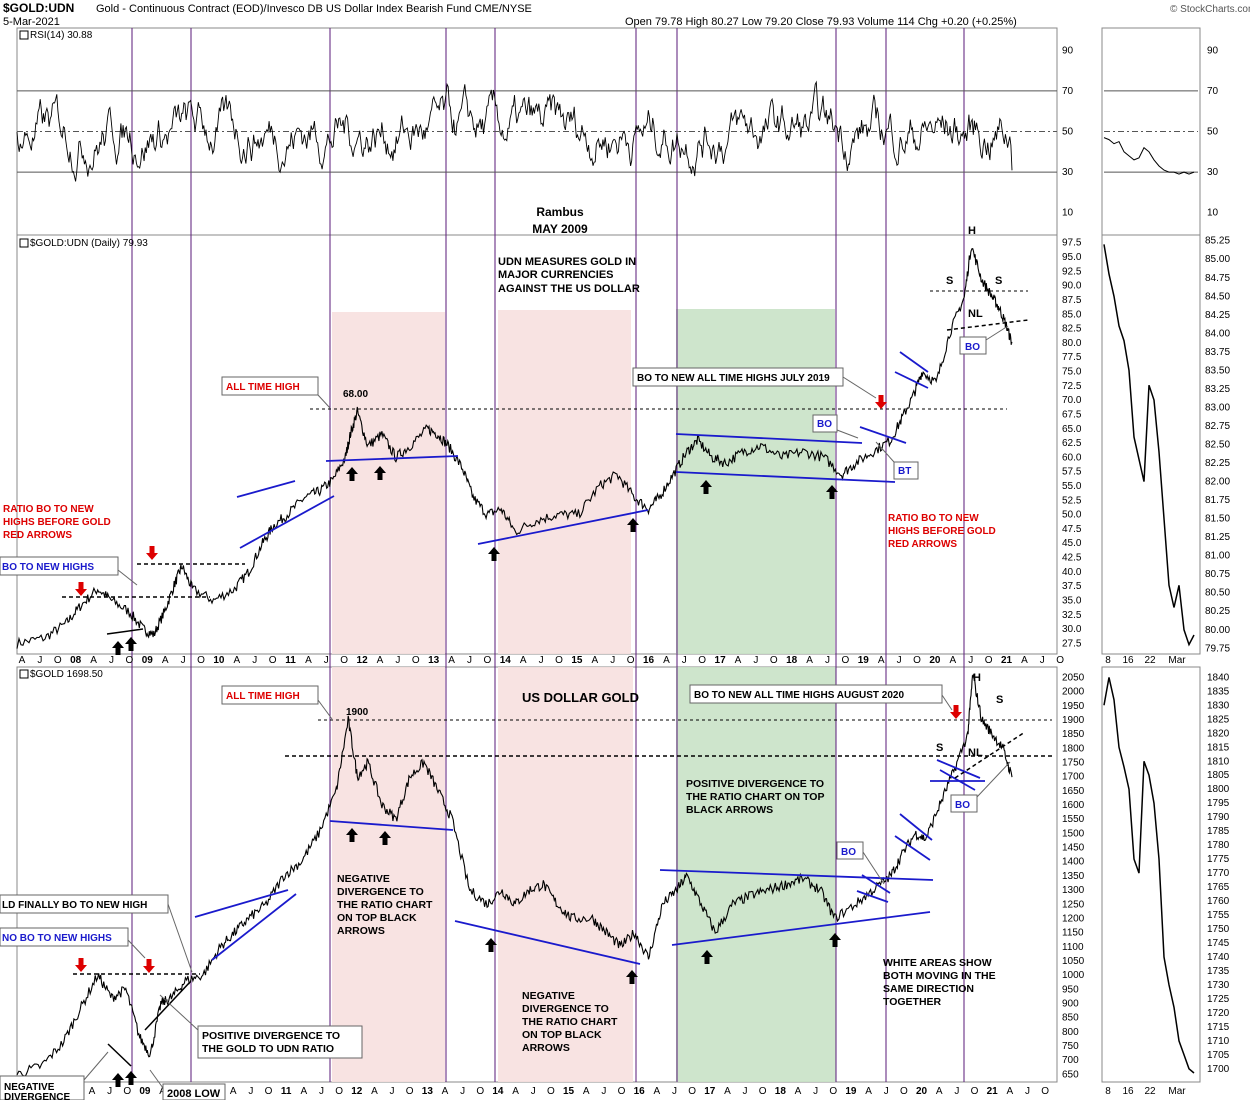 The height and width of the screenshot is (1100, 1250). I want to click on ratio-y-tick: 65.0, so click(1072, 429).